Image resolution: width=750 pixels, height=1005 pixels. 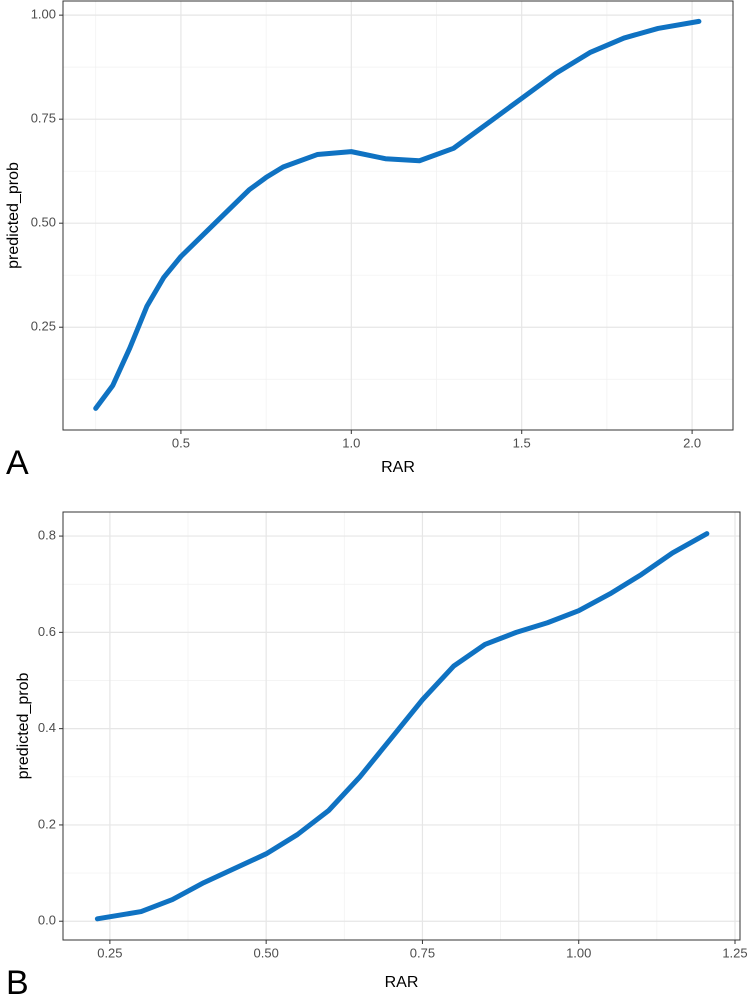 I want to click on y-tick-label: 0.4, so click(x=47, y=727).